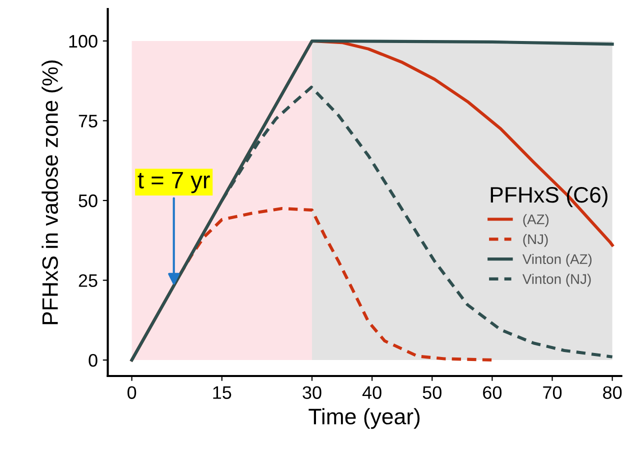 Image resolution: width=634 pixels, height=453 pixels. I want to click on y-tick-label: 100, so click(83, 41).